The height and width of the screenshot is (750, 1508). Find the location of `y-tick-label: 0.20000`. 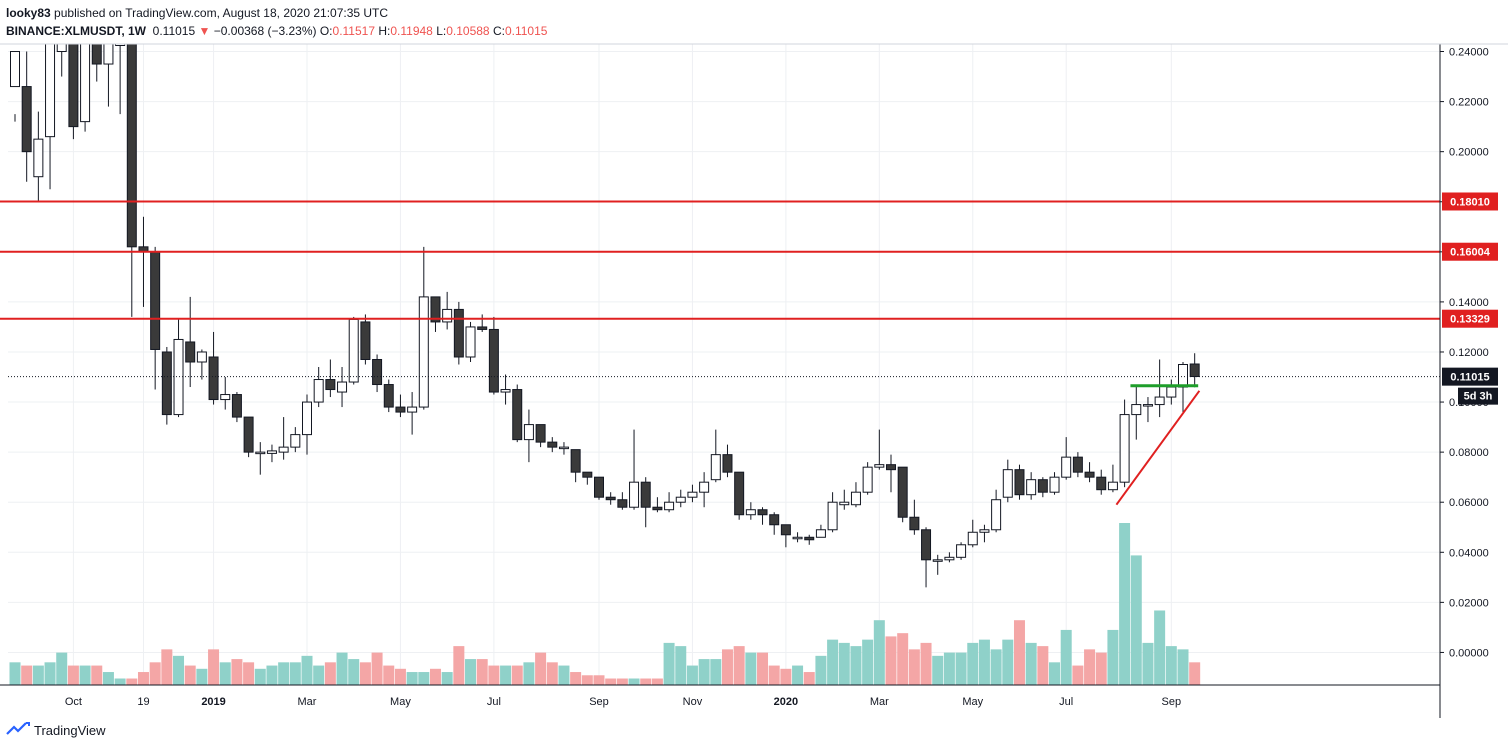

y-tick-label: 0.20000 is located at coordinates (1469, 153).